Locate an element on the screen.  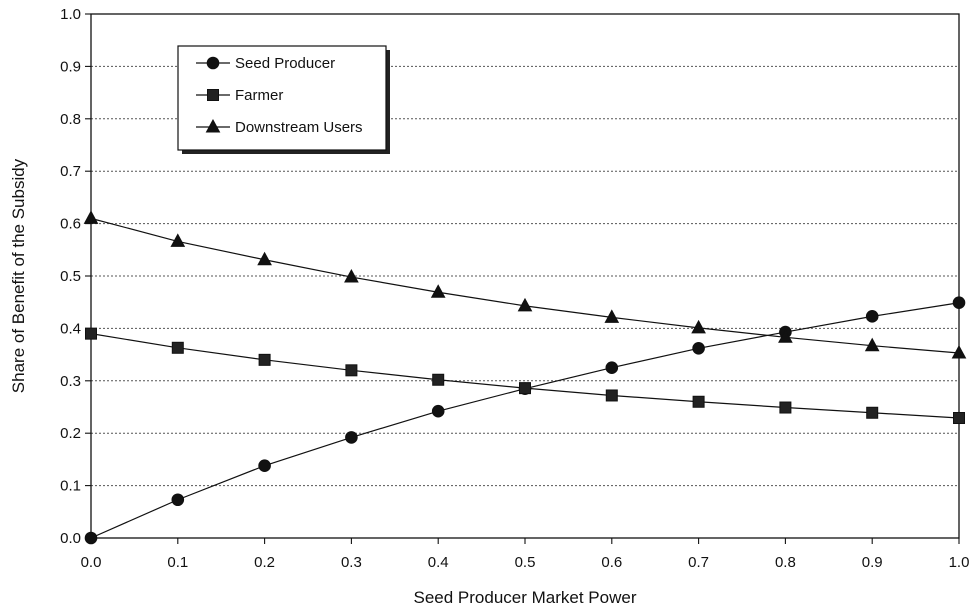
y-tick-label: 0.5 is located at coordinates (70, 276).